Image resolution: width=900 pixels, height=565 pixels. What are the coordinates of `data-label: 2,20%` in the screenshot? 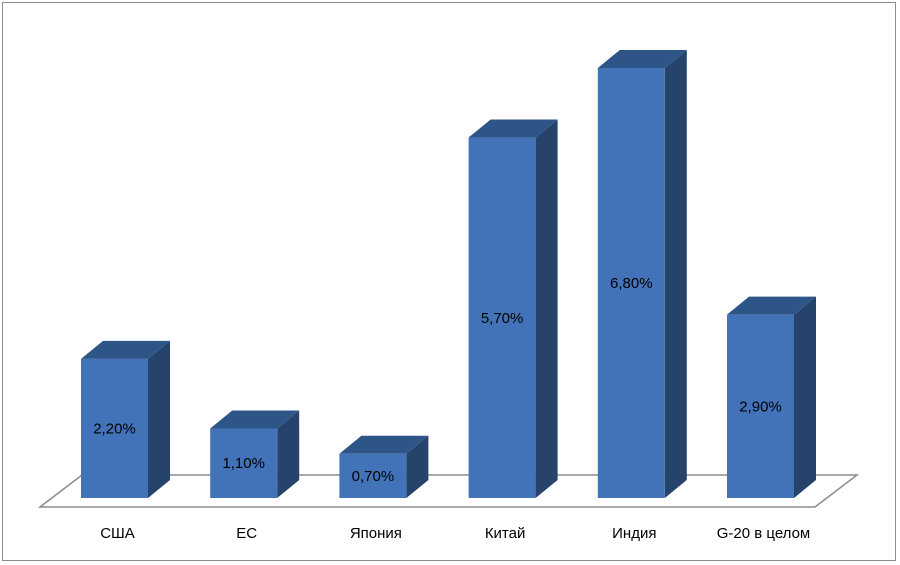 It's located at (114, 428).